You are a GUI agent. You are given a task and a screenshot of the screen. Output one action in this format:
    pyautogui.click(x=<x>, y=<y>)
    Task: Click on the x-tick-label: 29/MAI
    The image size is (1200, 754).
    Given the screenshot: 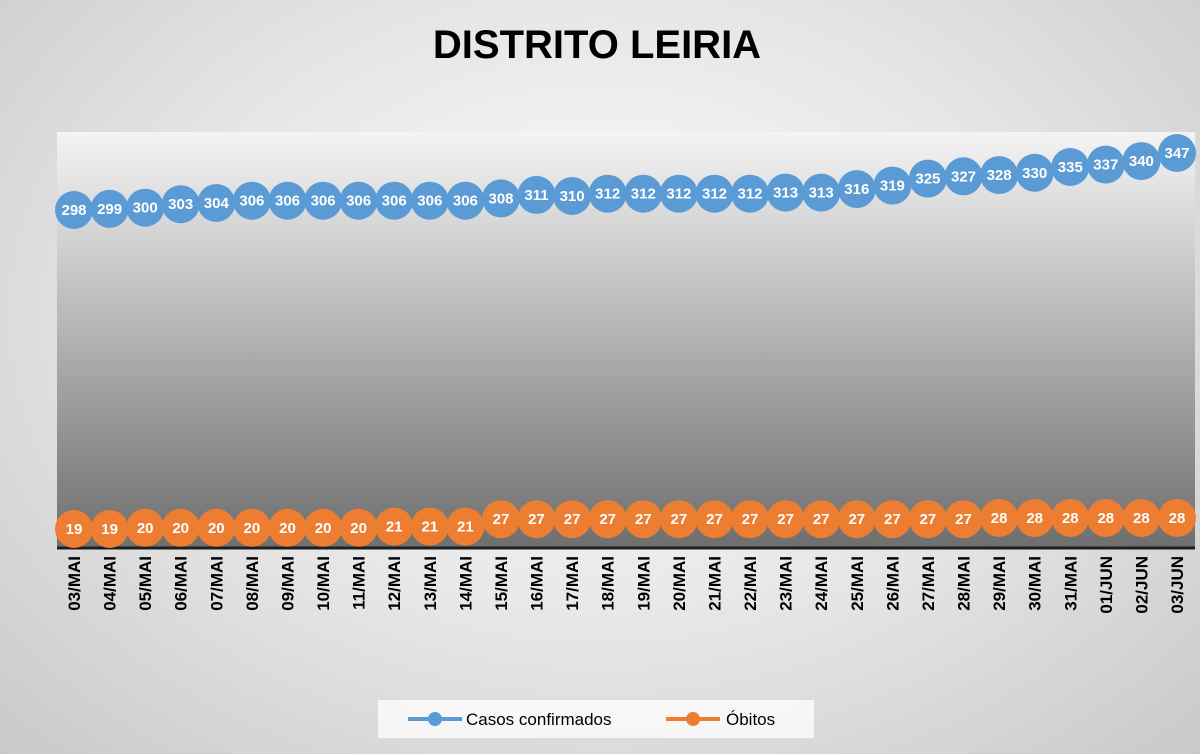 What is the action you would take?
    pyautogui.click(x=999, y=583)
    